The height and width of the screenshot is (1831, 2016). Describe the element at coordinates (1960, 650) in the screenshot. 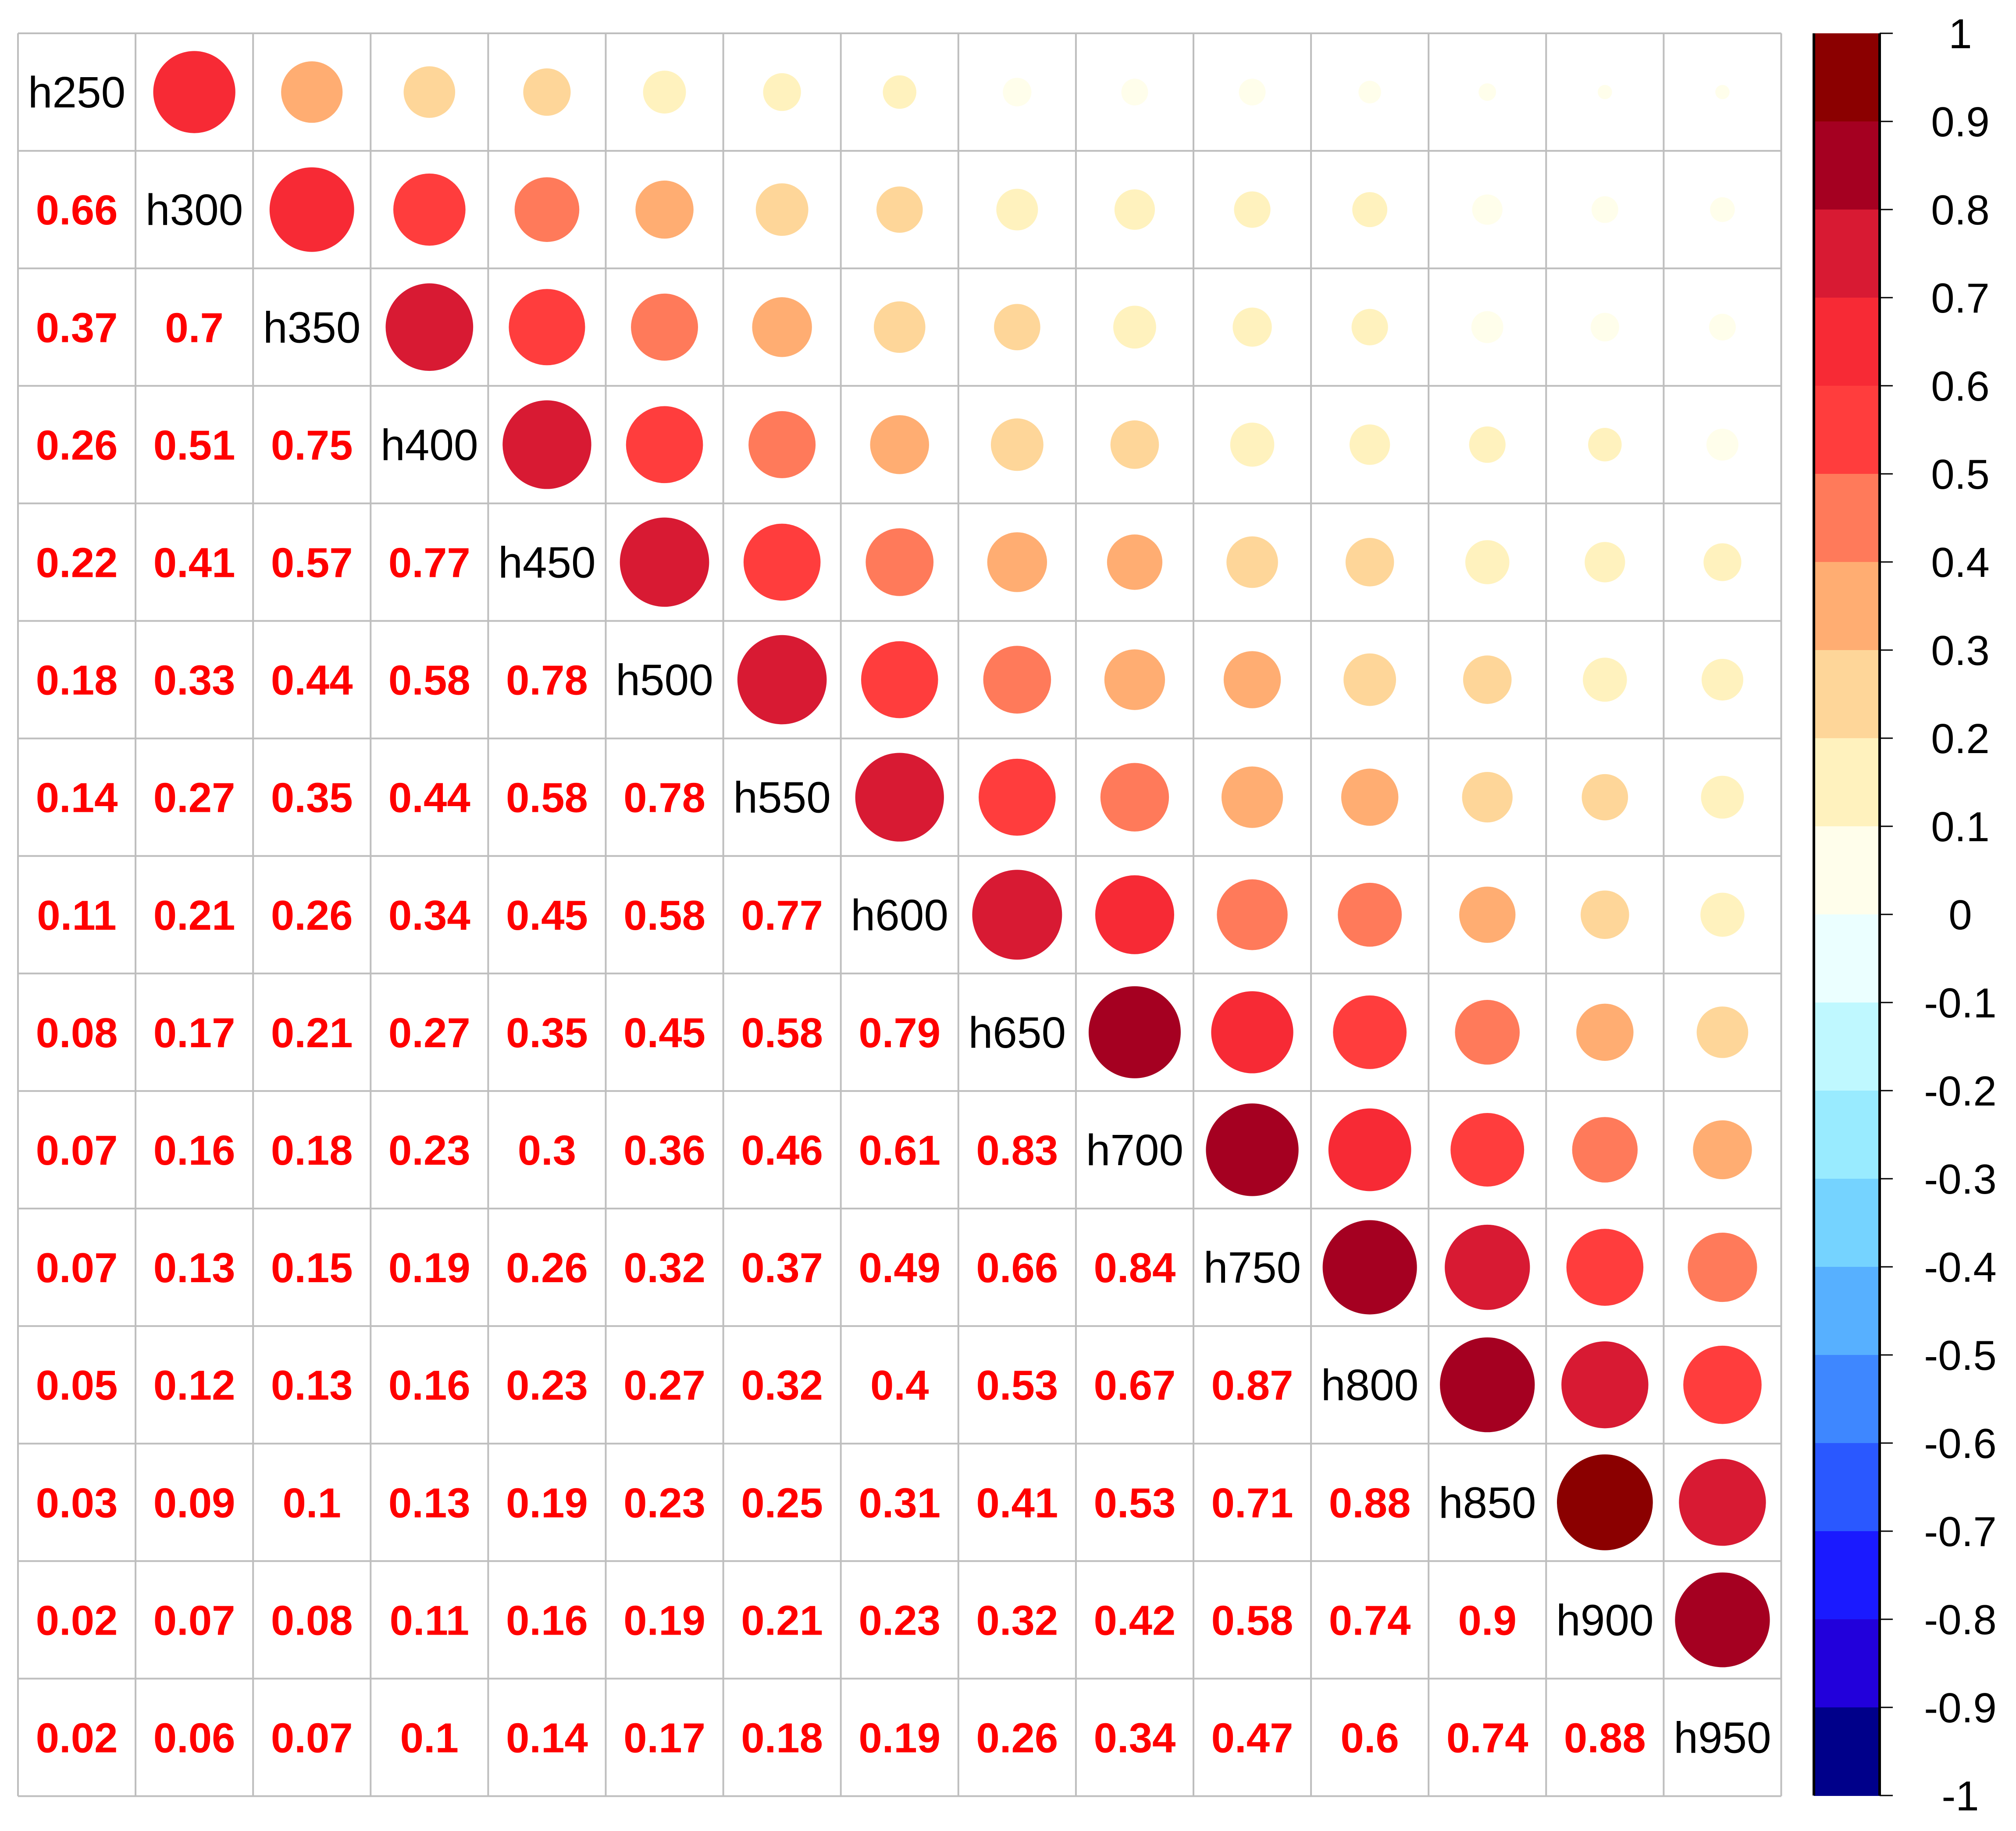

I see `colorbar-tick-label: 0.3` at that location.